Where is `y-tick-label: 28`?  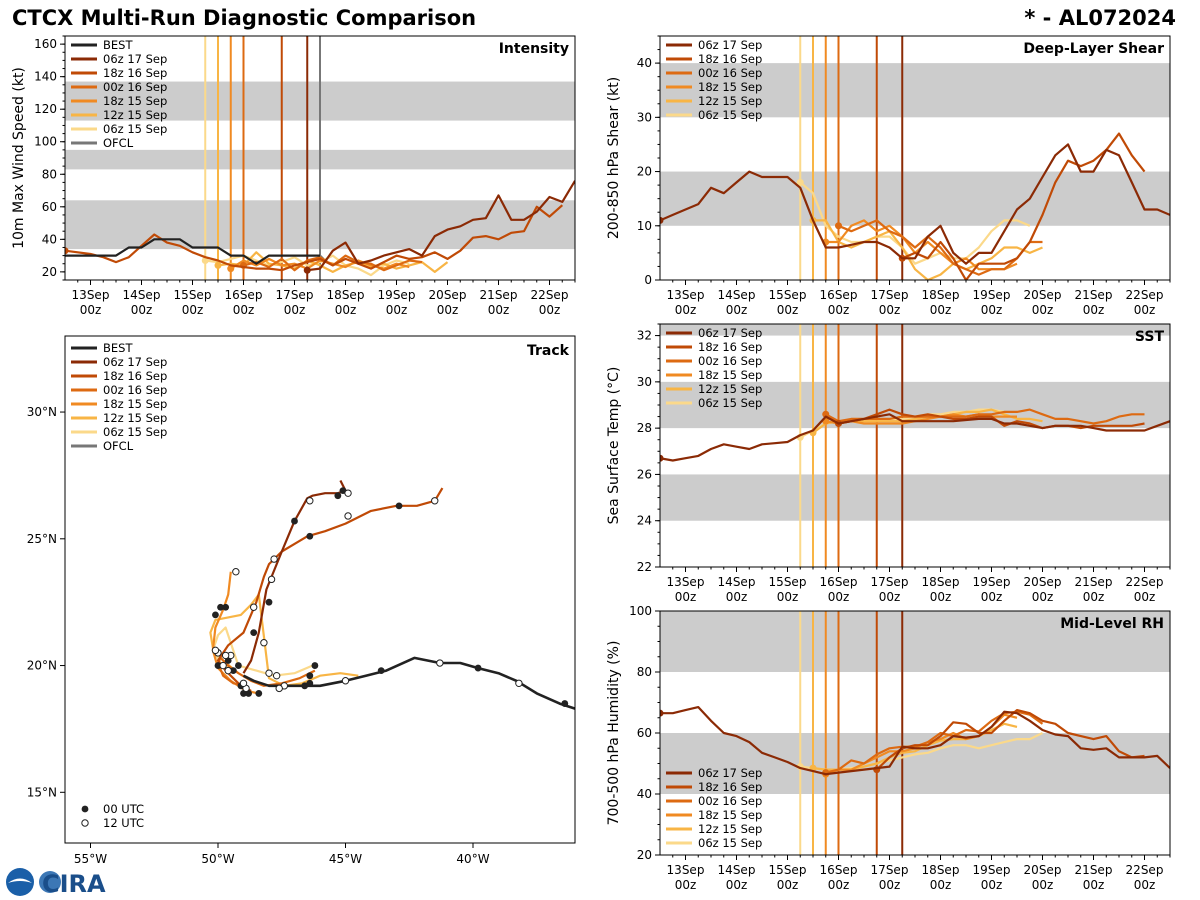 y-tick-label: 28 is located at coordinates (644, 428).